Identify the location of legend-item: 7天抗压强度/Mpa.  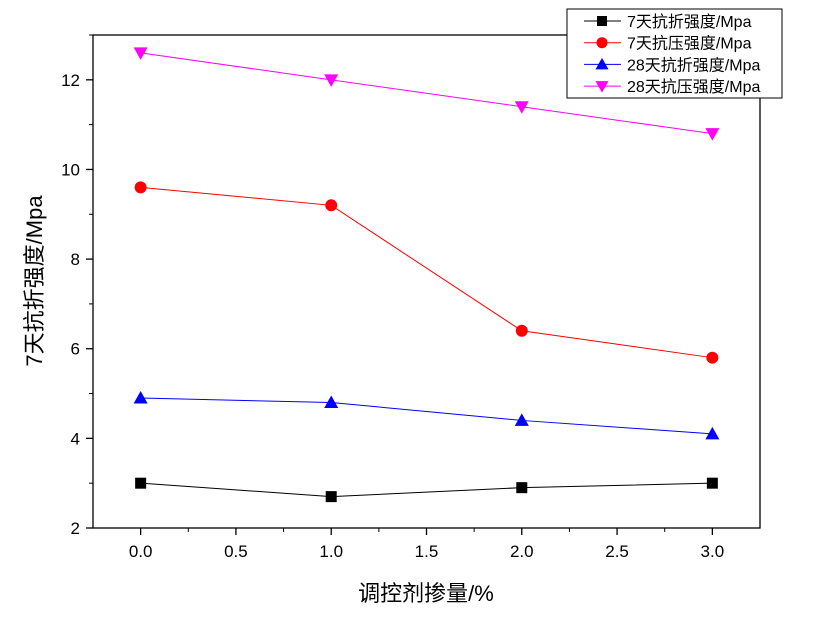
(668, 44).